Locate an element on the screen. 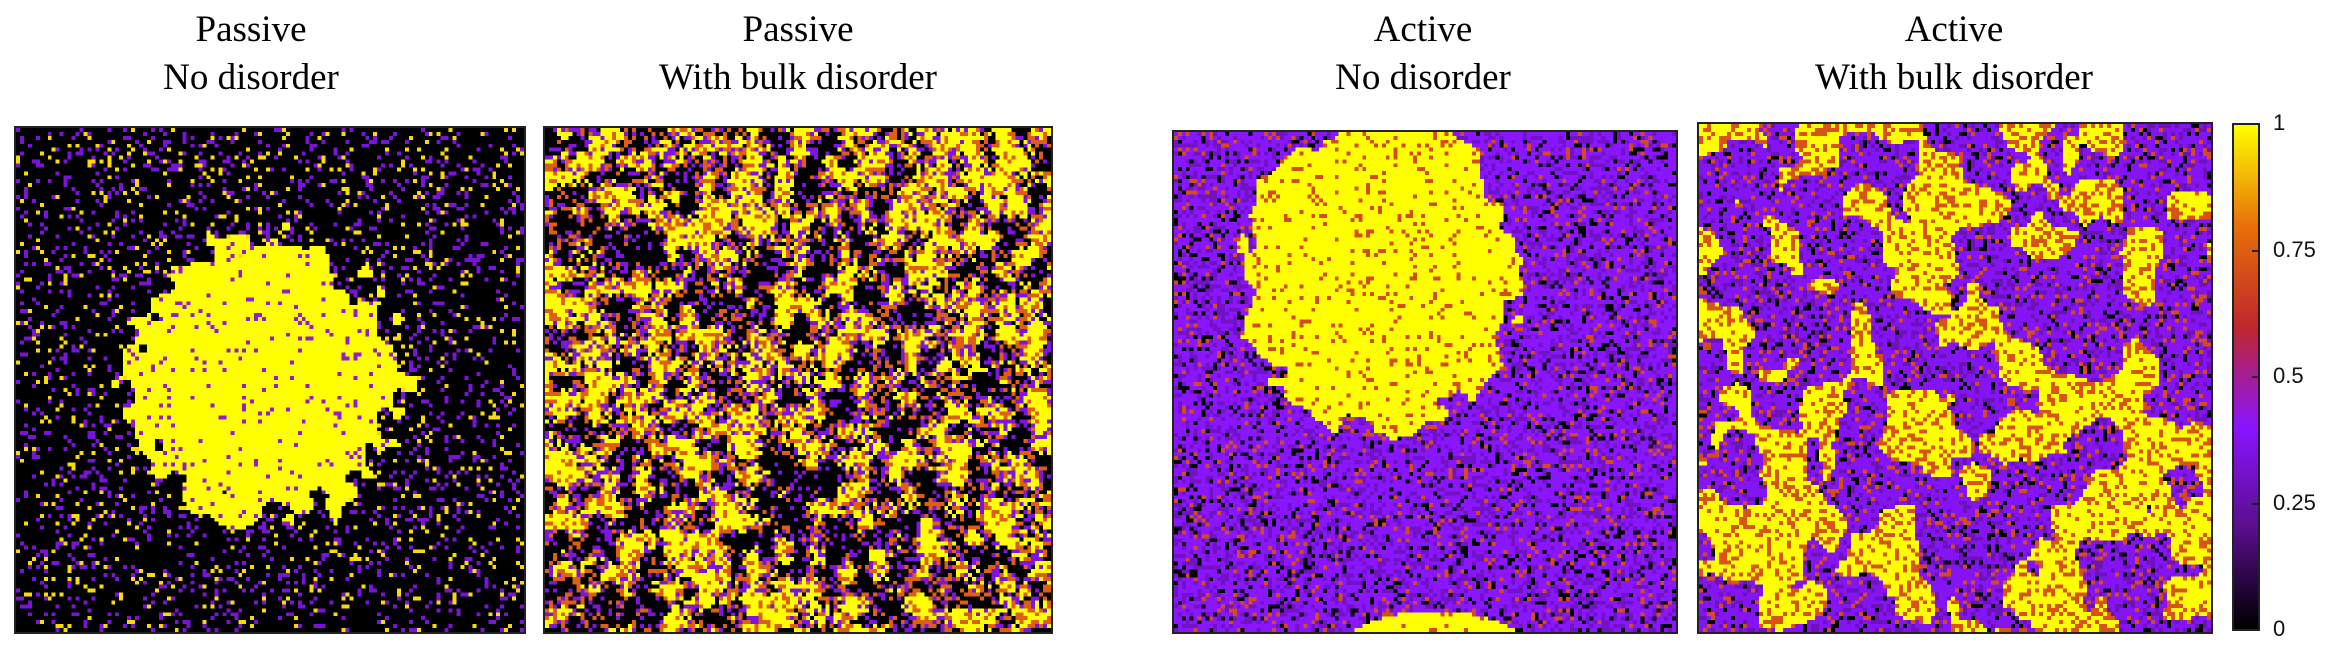 This screenshot has width=2326, height=650. title-passive-bulk-disorder: Passive With bulk disorder is located at coordinates (798, 54).